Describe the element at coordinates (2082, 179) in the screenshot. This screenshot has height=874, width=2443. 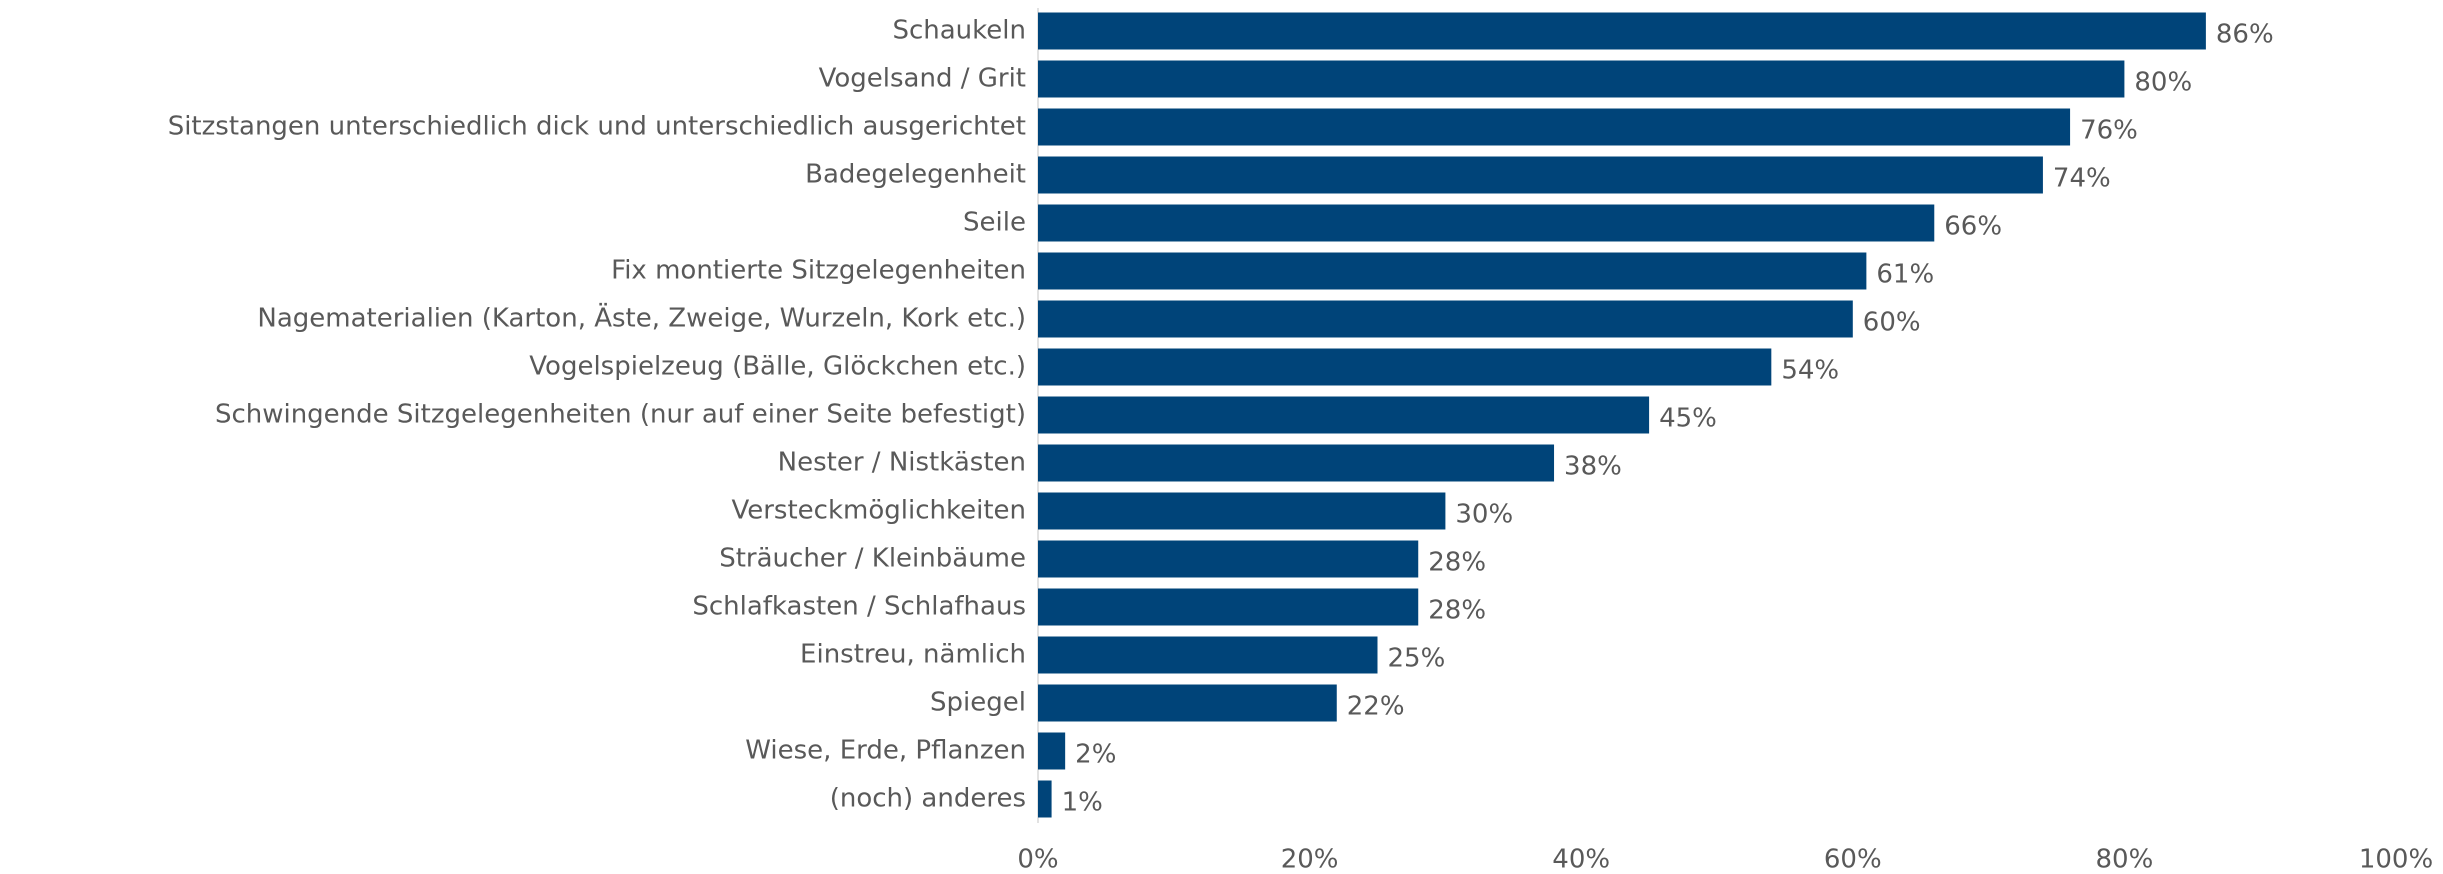
I see `value-label: 74%` at that location.